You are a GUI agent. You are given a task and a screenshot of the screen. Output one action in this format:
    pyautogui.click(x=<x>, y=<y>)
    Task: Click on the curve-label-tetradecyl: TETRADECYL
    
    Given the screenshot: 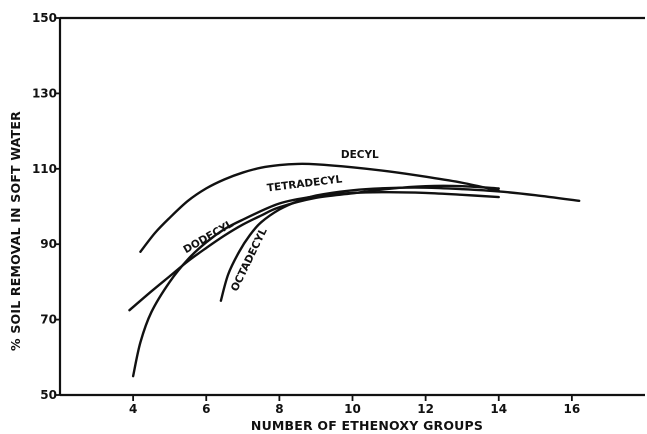 What is the action you would take?
    pyautogui.click(x=304, y=183)
    